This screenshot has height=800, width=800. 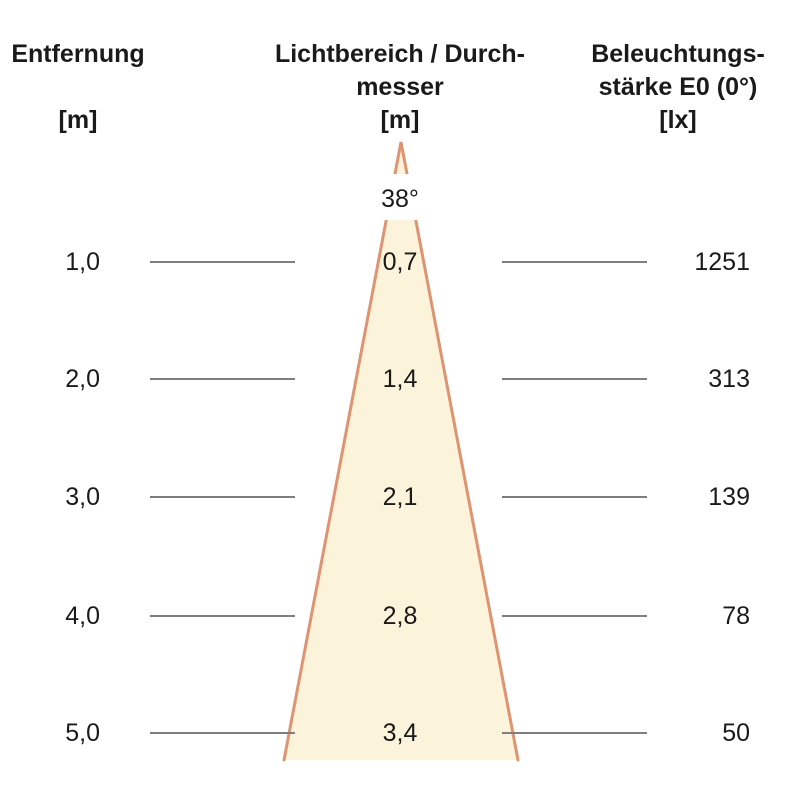 What do you see at coordinates (729, 497) in the screenshot?
I see `illuminance-value: 139` at bounding box center [729, 497].